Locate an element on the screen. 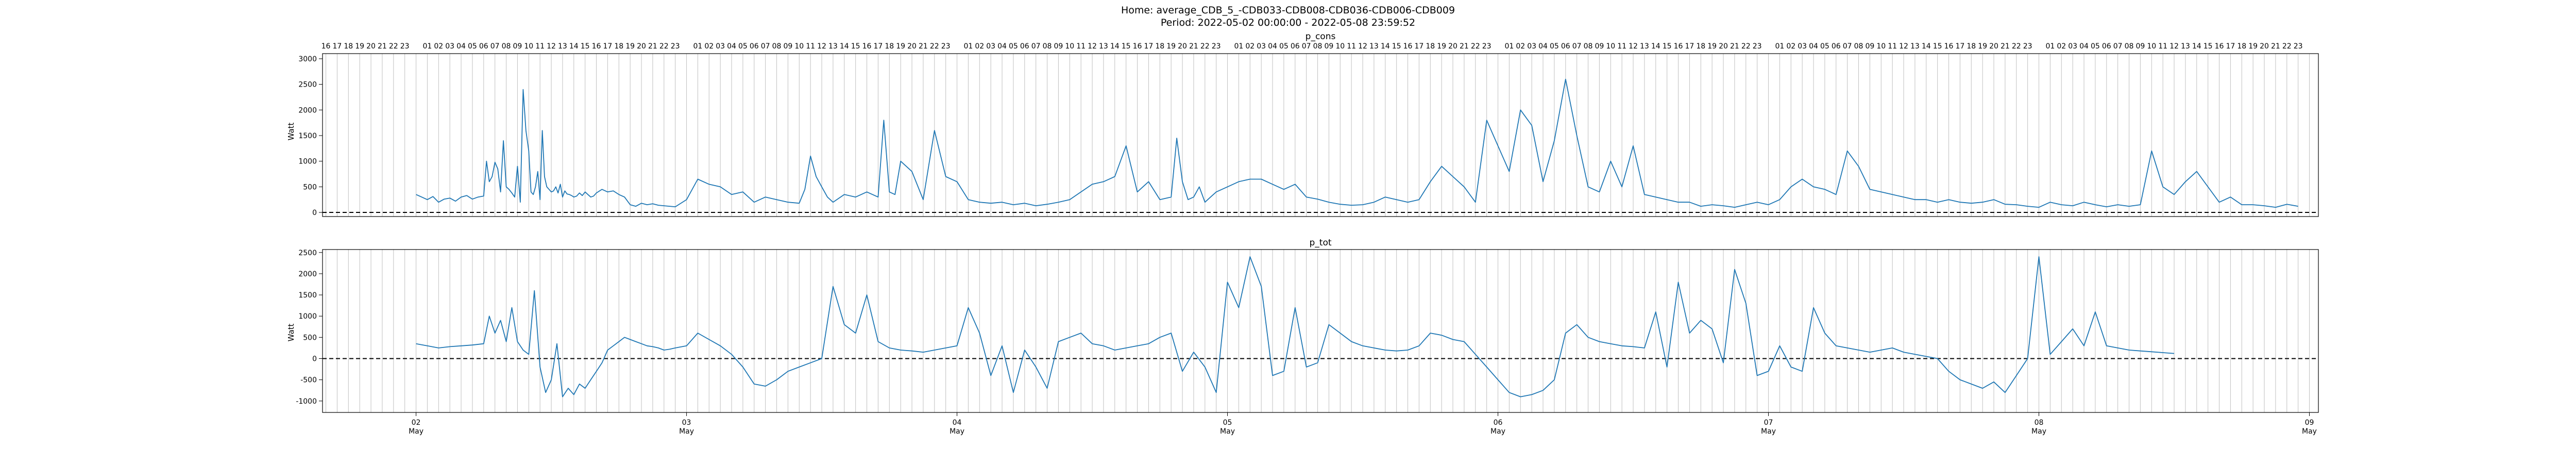 This screenshot has width=2576, height=464. p-cons-title: p_cons is located at coordinates (1321, 36).